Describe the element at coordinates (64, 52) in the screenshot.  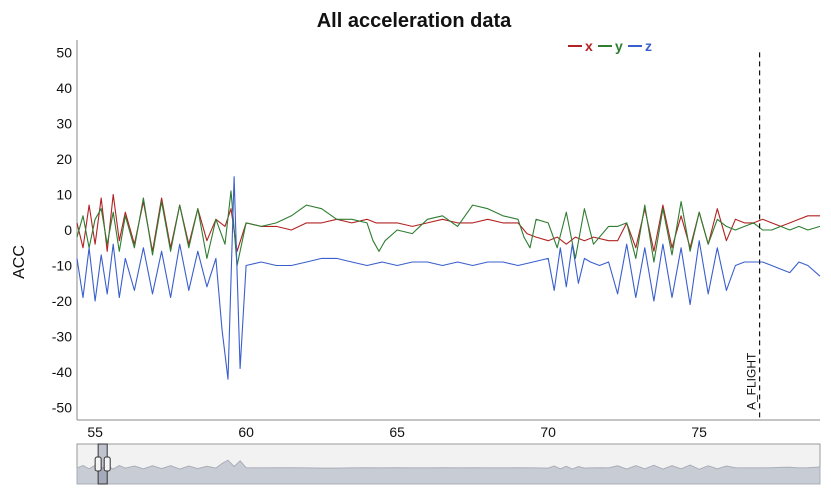
I see `y-tick-label-0: 50` at that location.